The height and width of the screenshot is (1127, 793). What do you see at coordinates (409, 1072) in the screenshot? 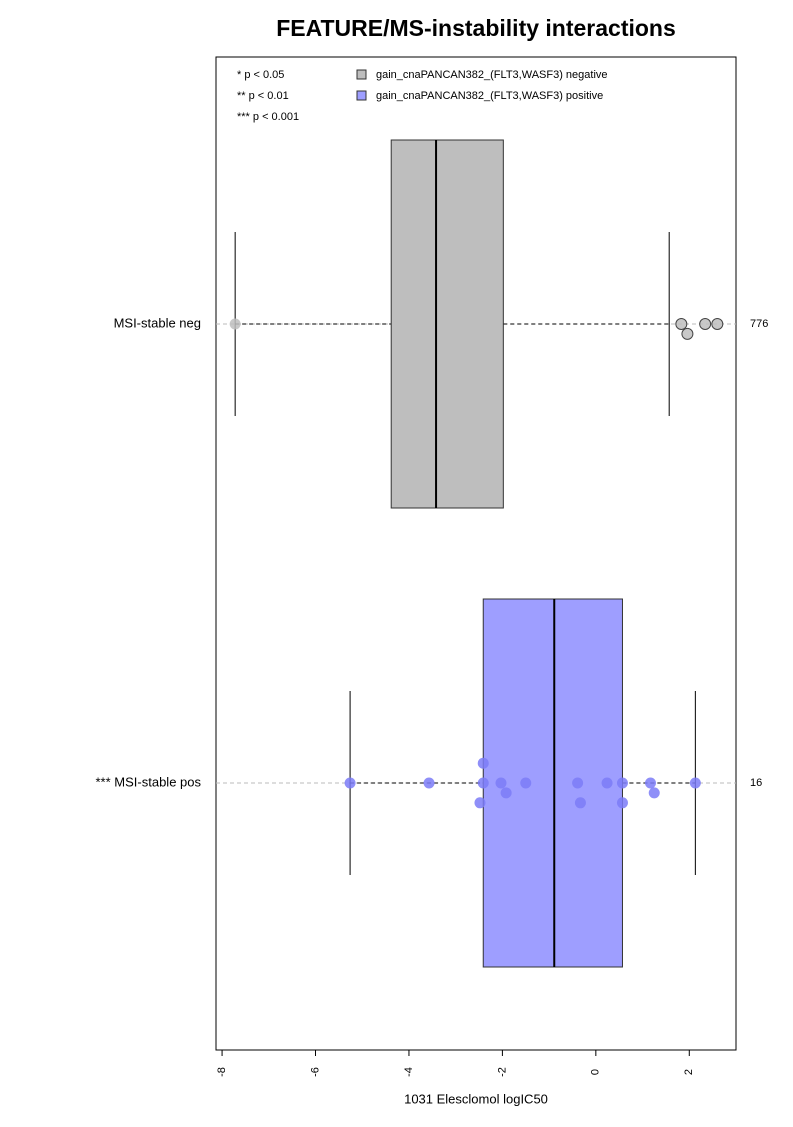
I see `x-tick-label: -4` at bounding box center [409, 1072].